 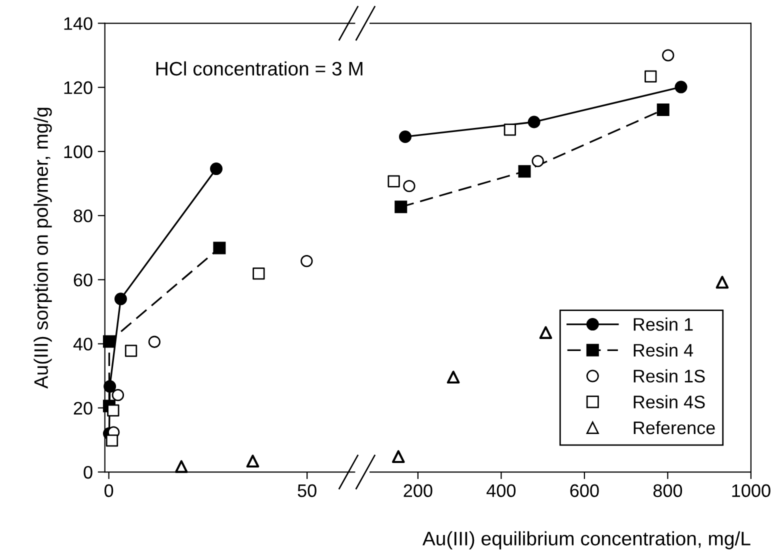 I want to click on legend-label: Resin 4S, so click(x=669, y=401).